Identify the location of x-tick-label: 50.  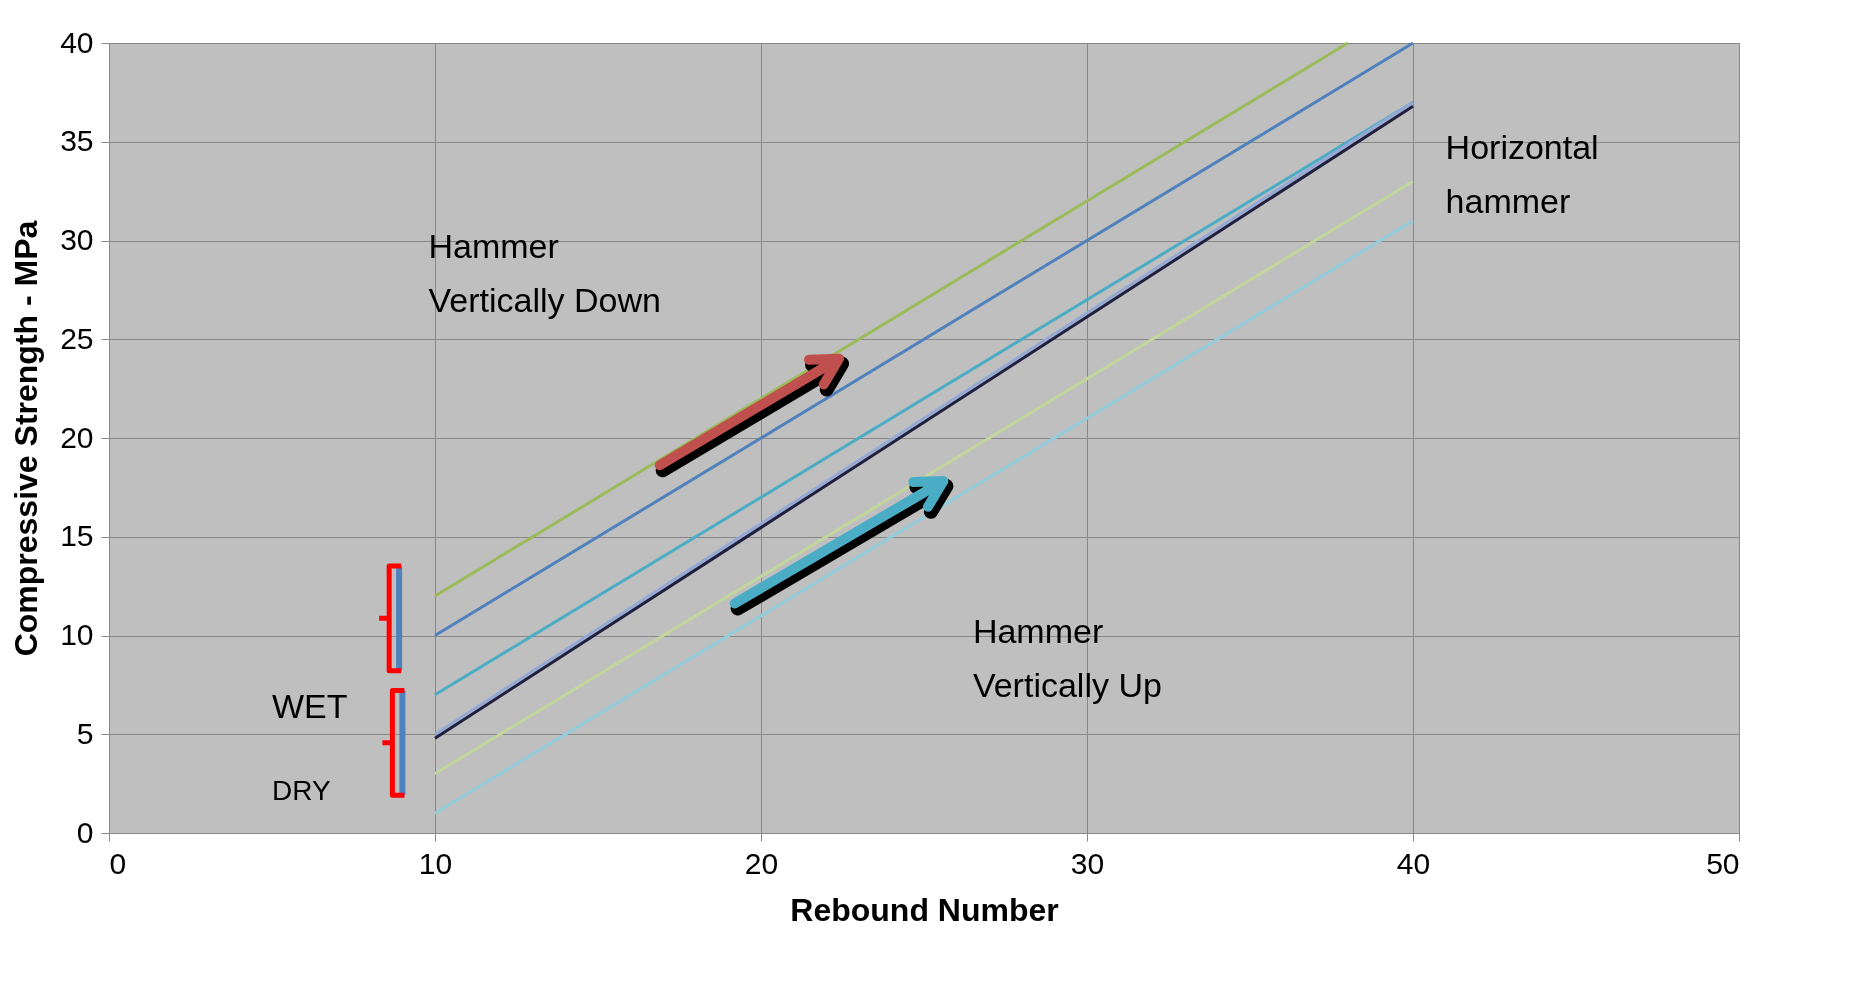
(1723, 863).